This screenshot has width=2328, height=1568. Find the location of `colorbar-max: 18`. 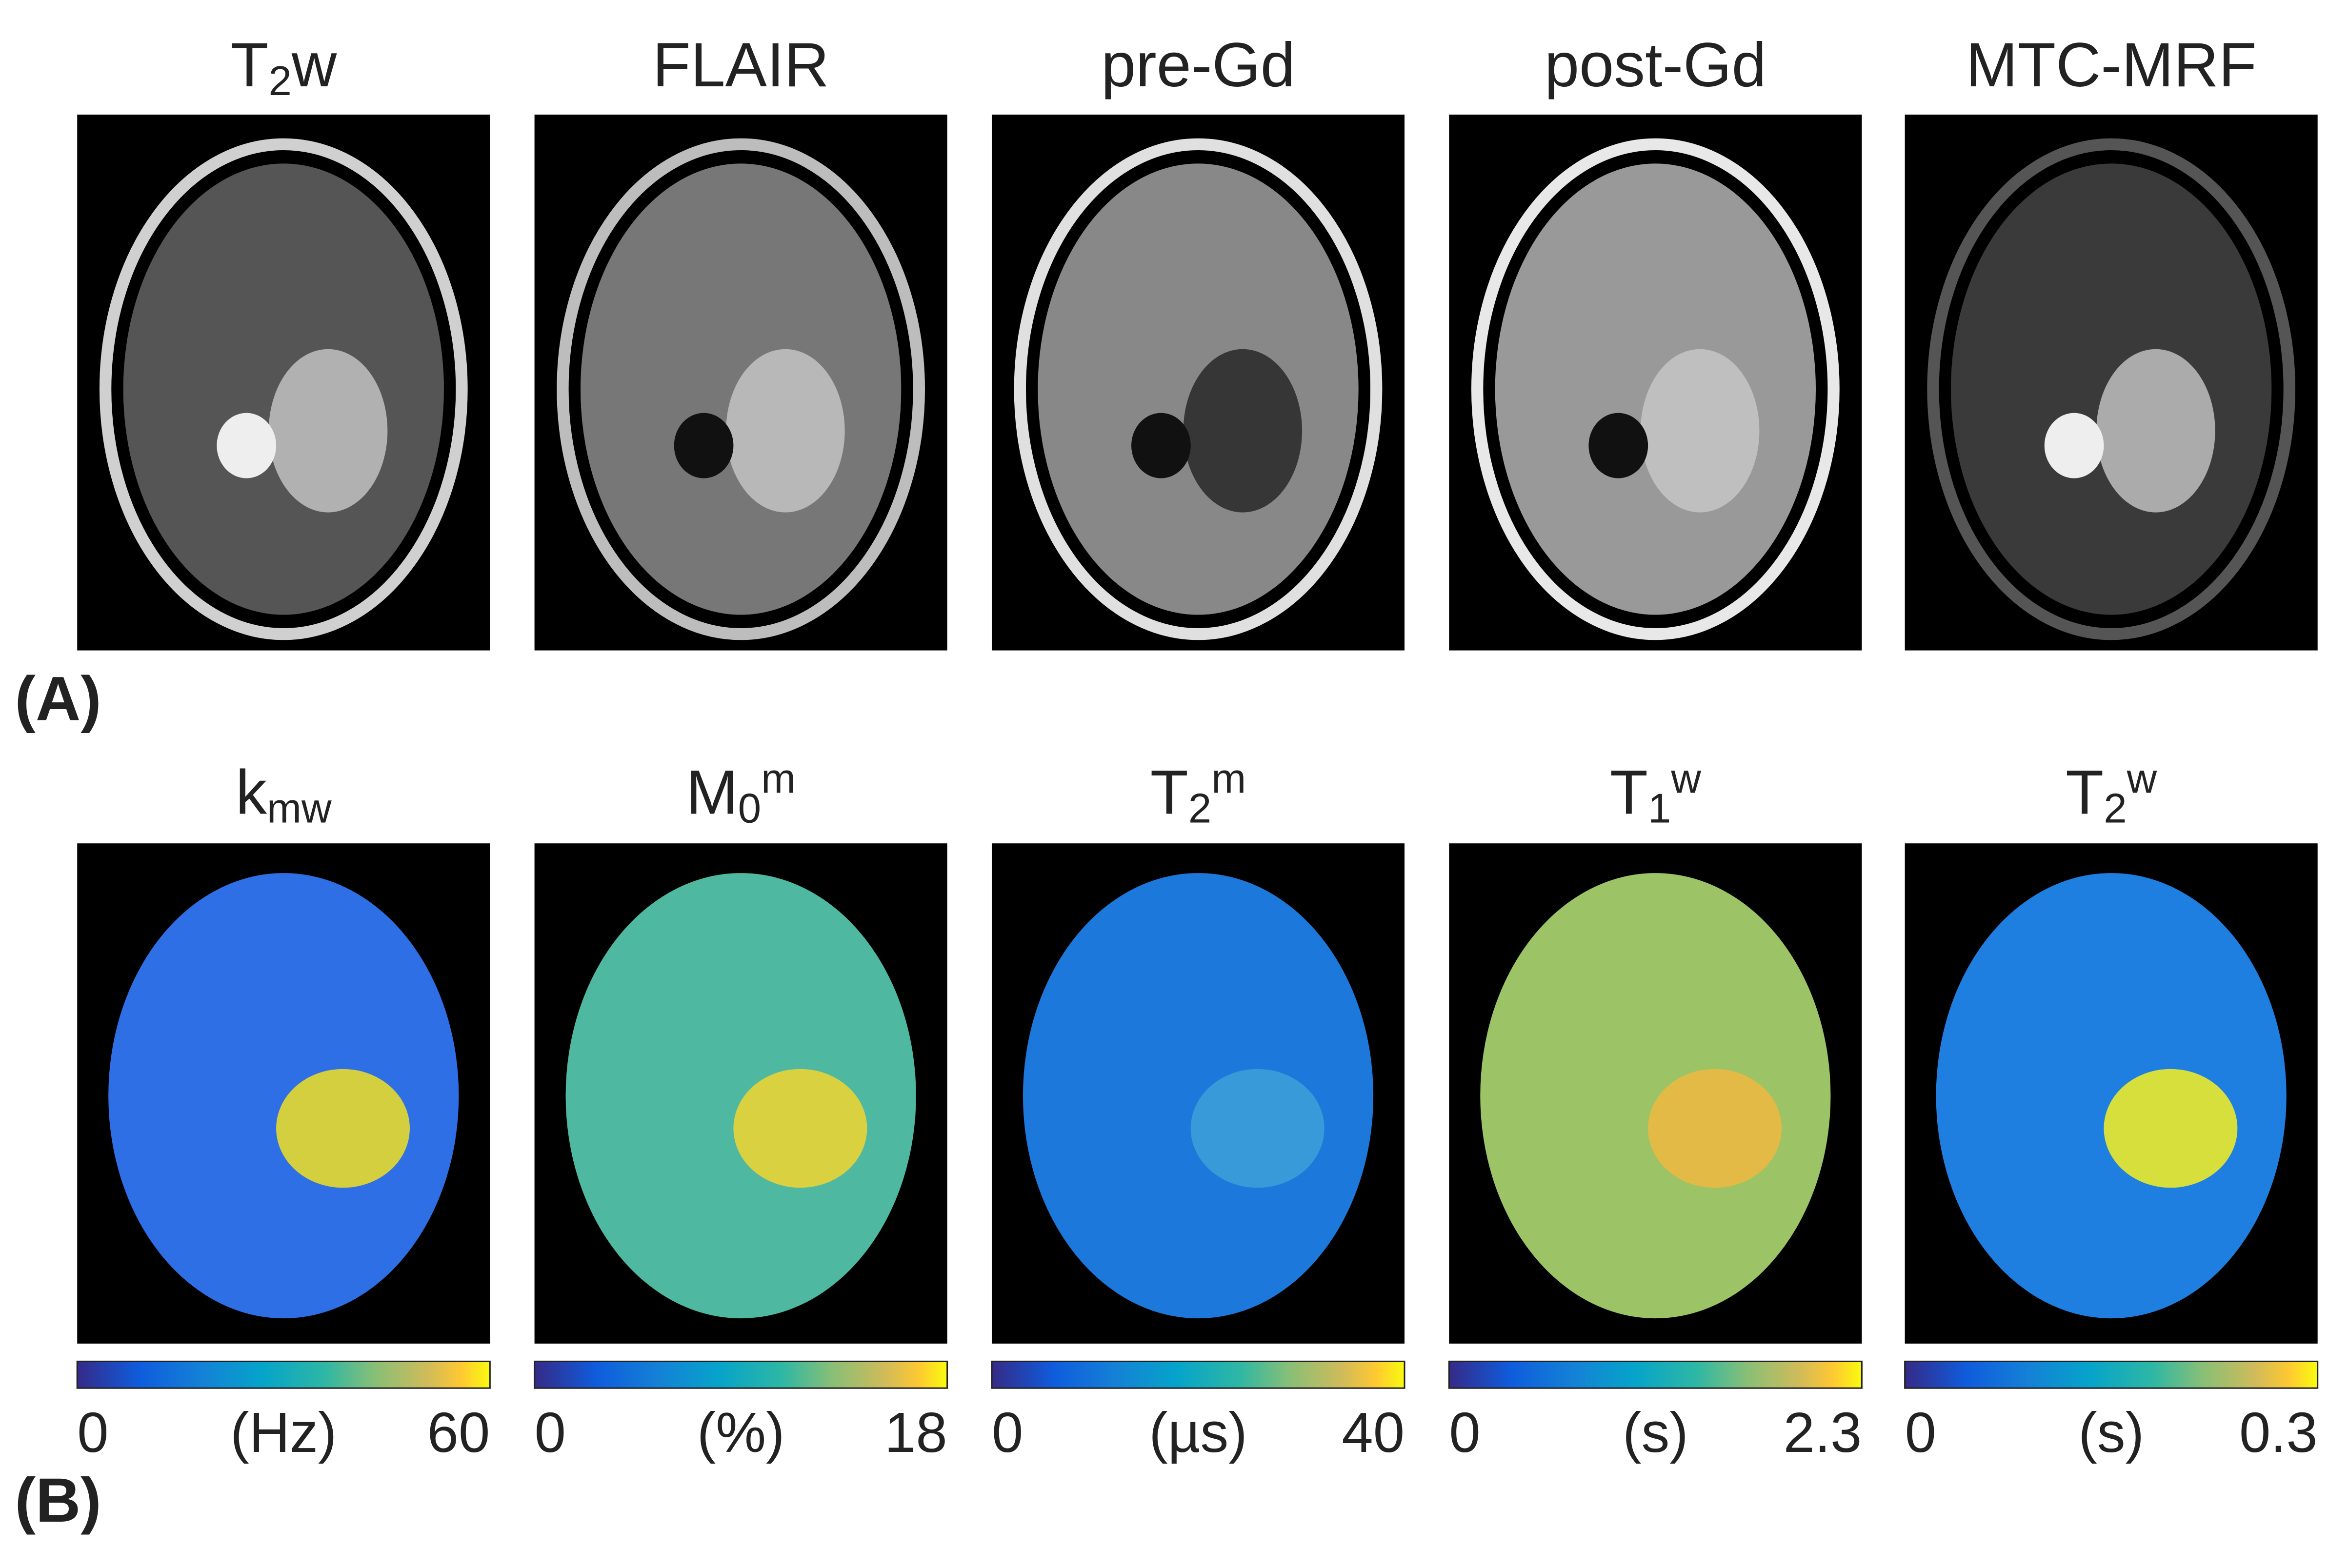

colorbar-max: 18 is located at coordinates (915, 1432).